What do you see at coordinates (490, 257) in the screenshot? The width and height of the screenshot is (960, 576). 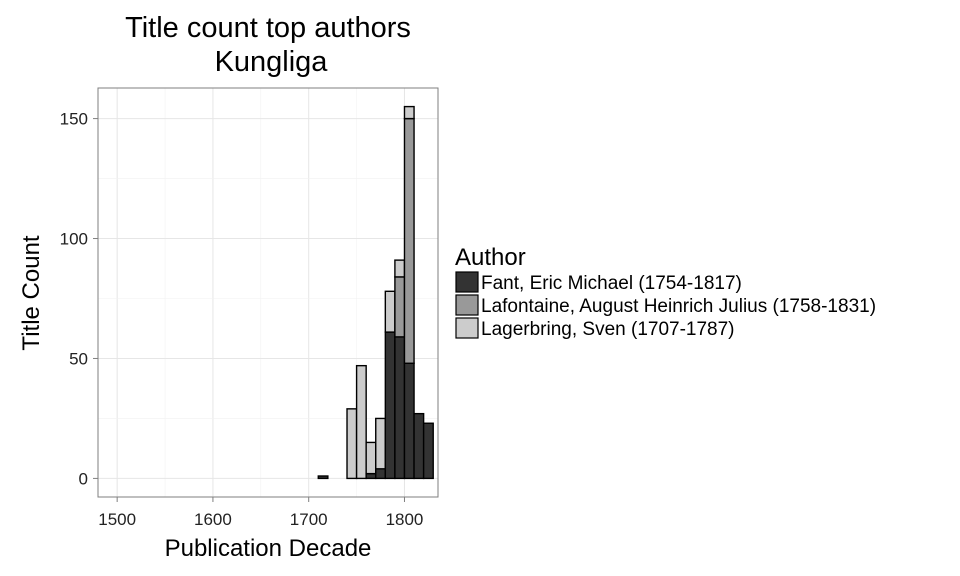 I see `legend-title: Author` at bounding box center [490, 257].